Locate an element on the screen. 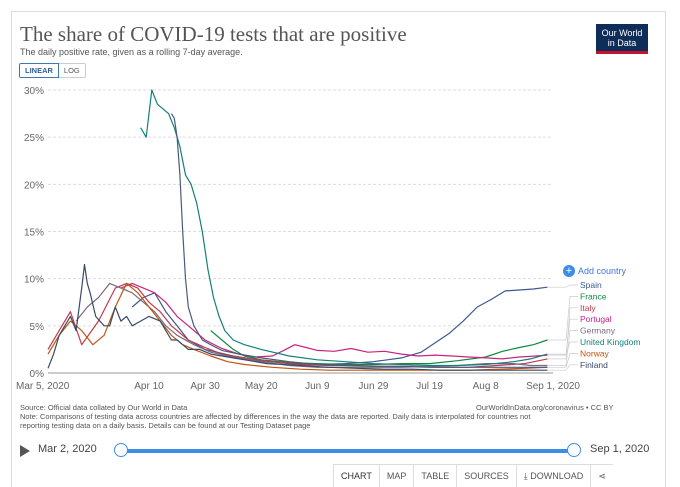  timeline-end-handle is located at coordinates (574, 450).